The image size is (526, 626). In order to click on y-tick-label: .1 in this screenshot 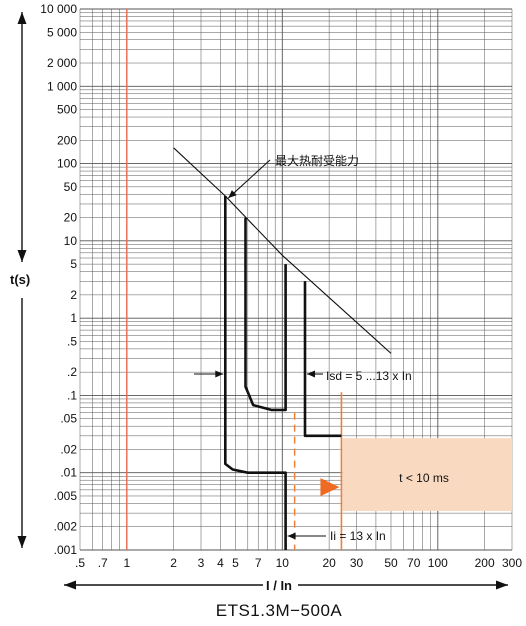, I will do `click(72, 395)`.